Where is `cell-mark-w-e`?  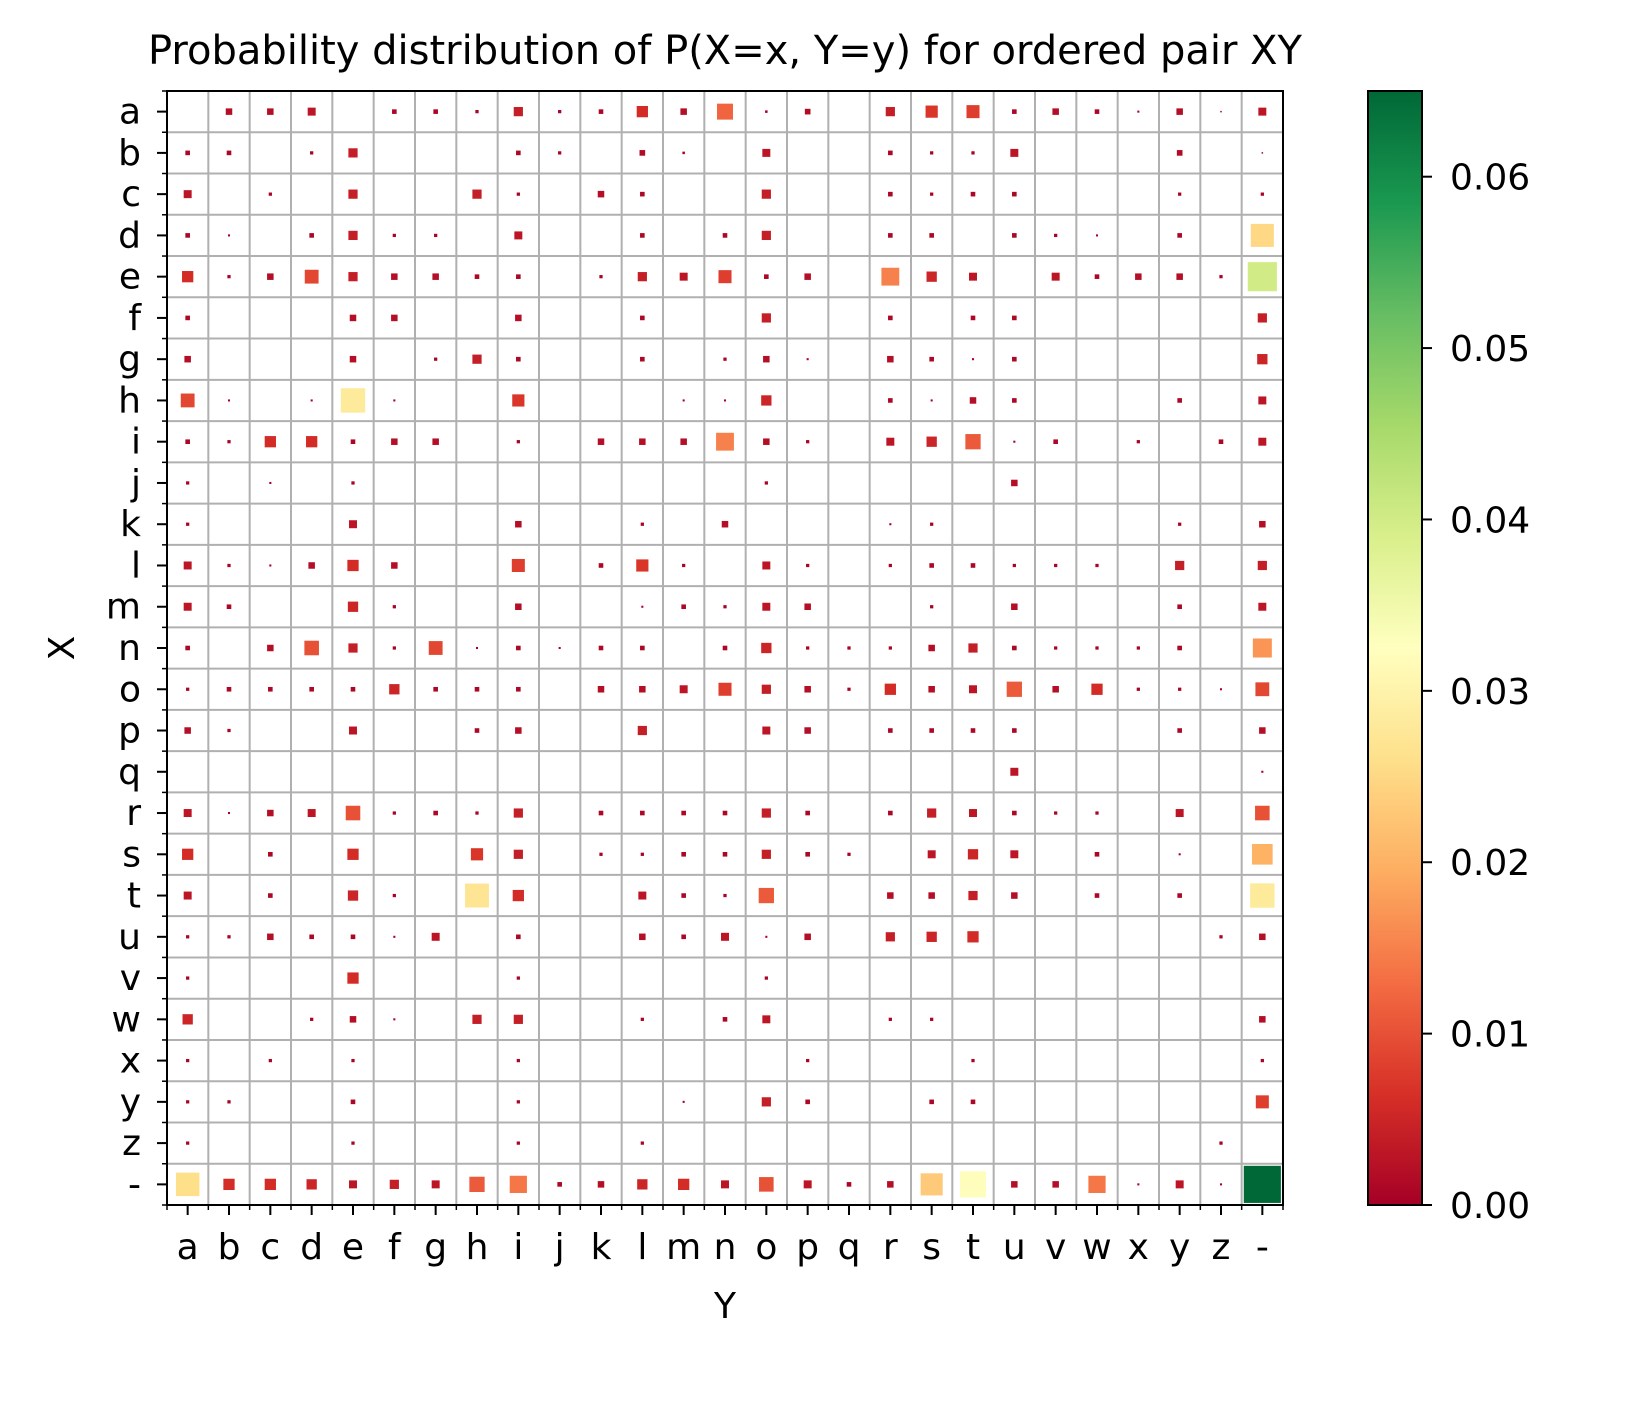 cell-mark-w-e is located at coordinates (353, 1019).